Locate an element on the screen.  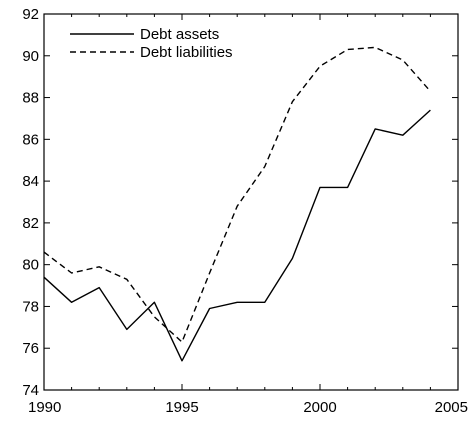
y-tick-label: 86 is located at coordinates (30, 139).